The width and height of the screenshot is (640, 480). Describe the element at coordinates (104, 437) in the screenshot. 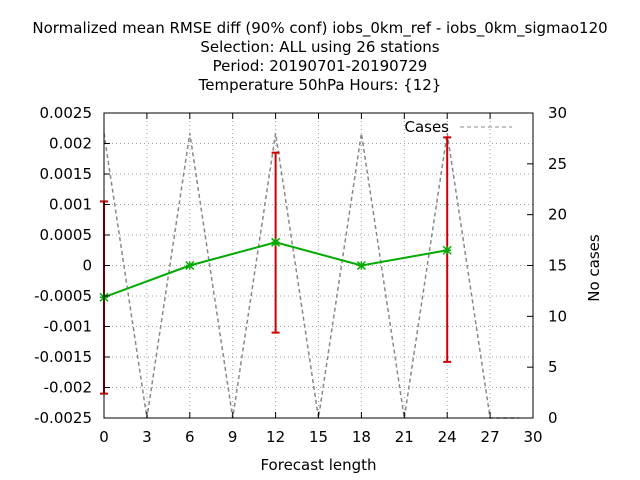

I see `x-tick-label: 0` at that location.